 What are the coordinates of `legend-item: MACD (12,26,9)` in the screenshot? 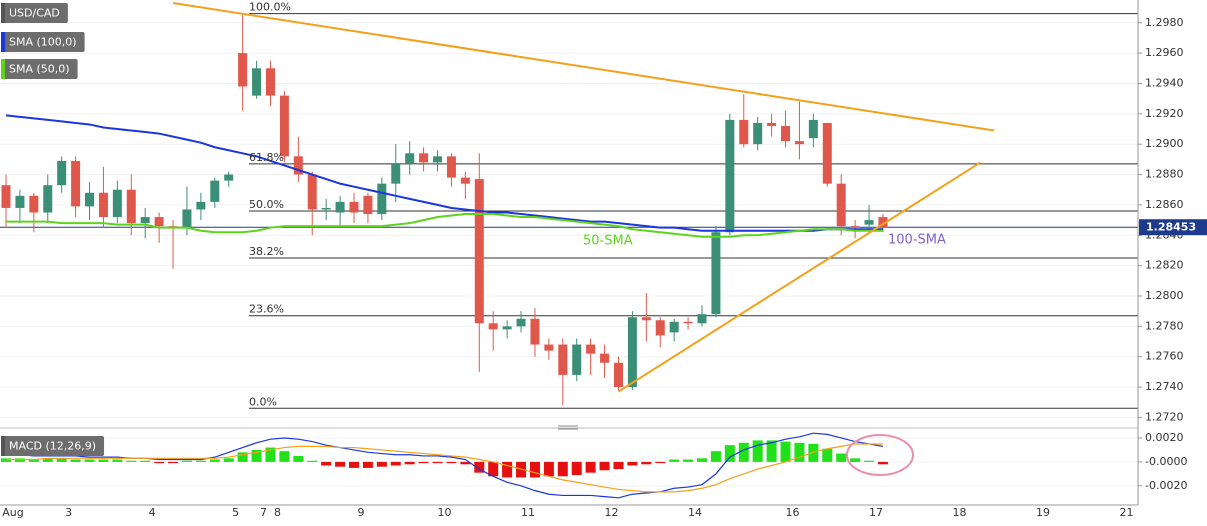 It's located at (53, 446).